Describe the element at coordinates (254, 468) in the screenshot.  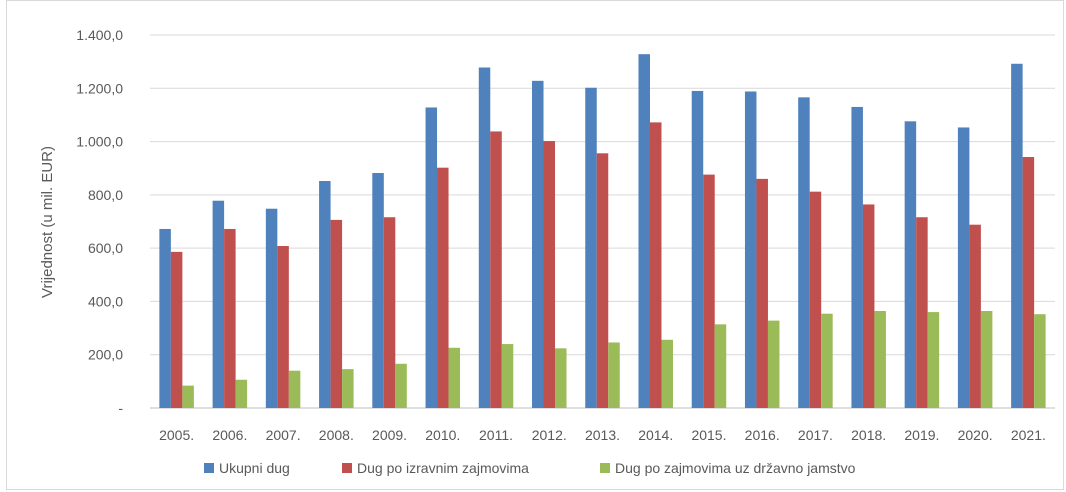
I see `legend-label: Ukupni dug` at that location.